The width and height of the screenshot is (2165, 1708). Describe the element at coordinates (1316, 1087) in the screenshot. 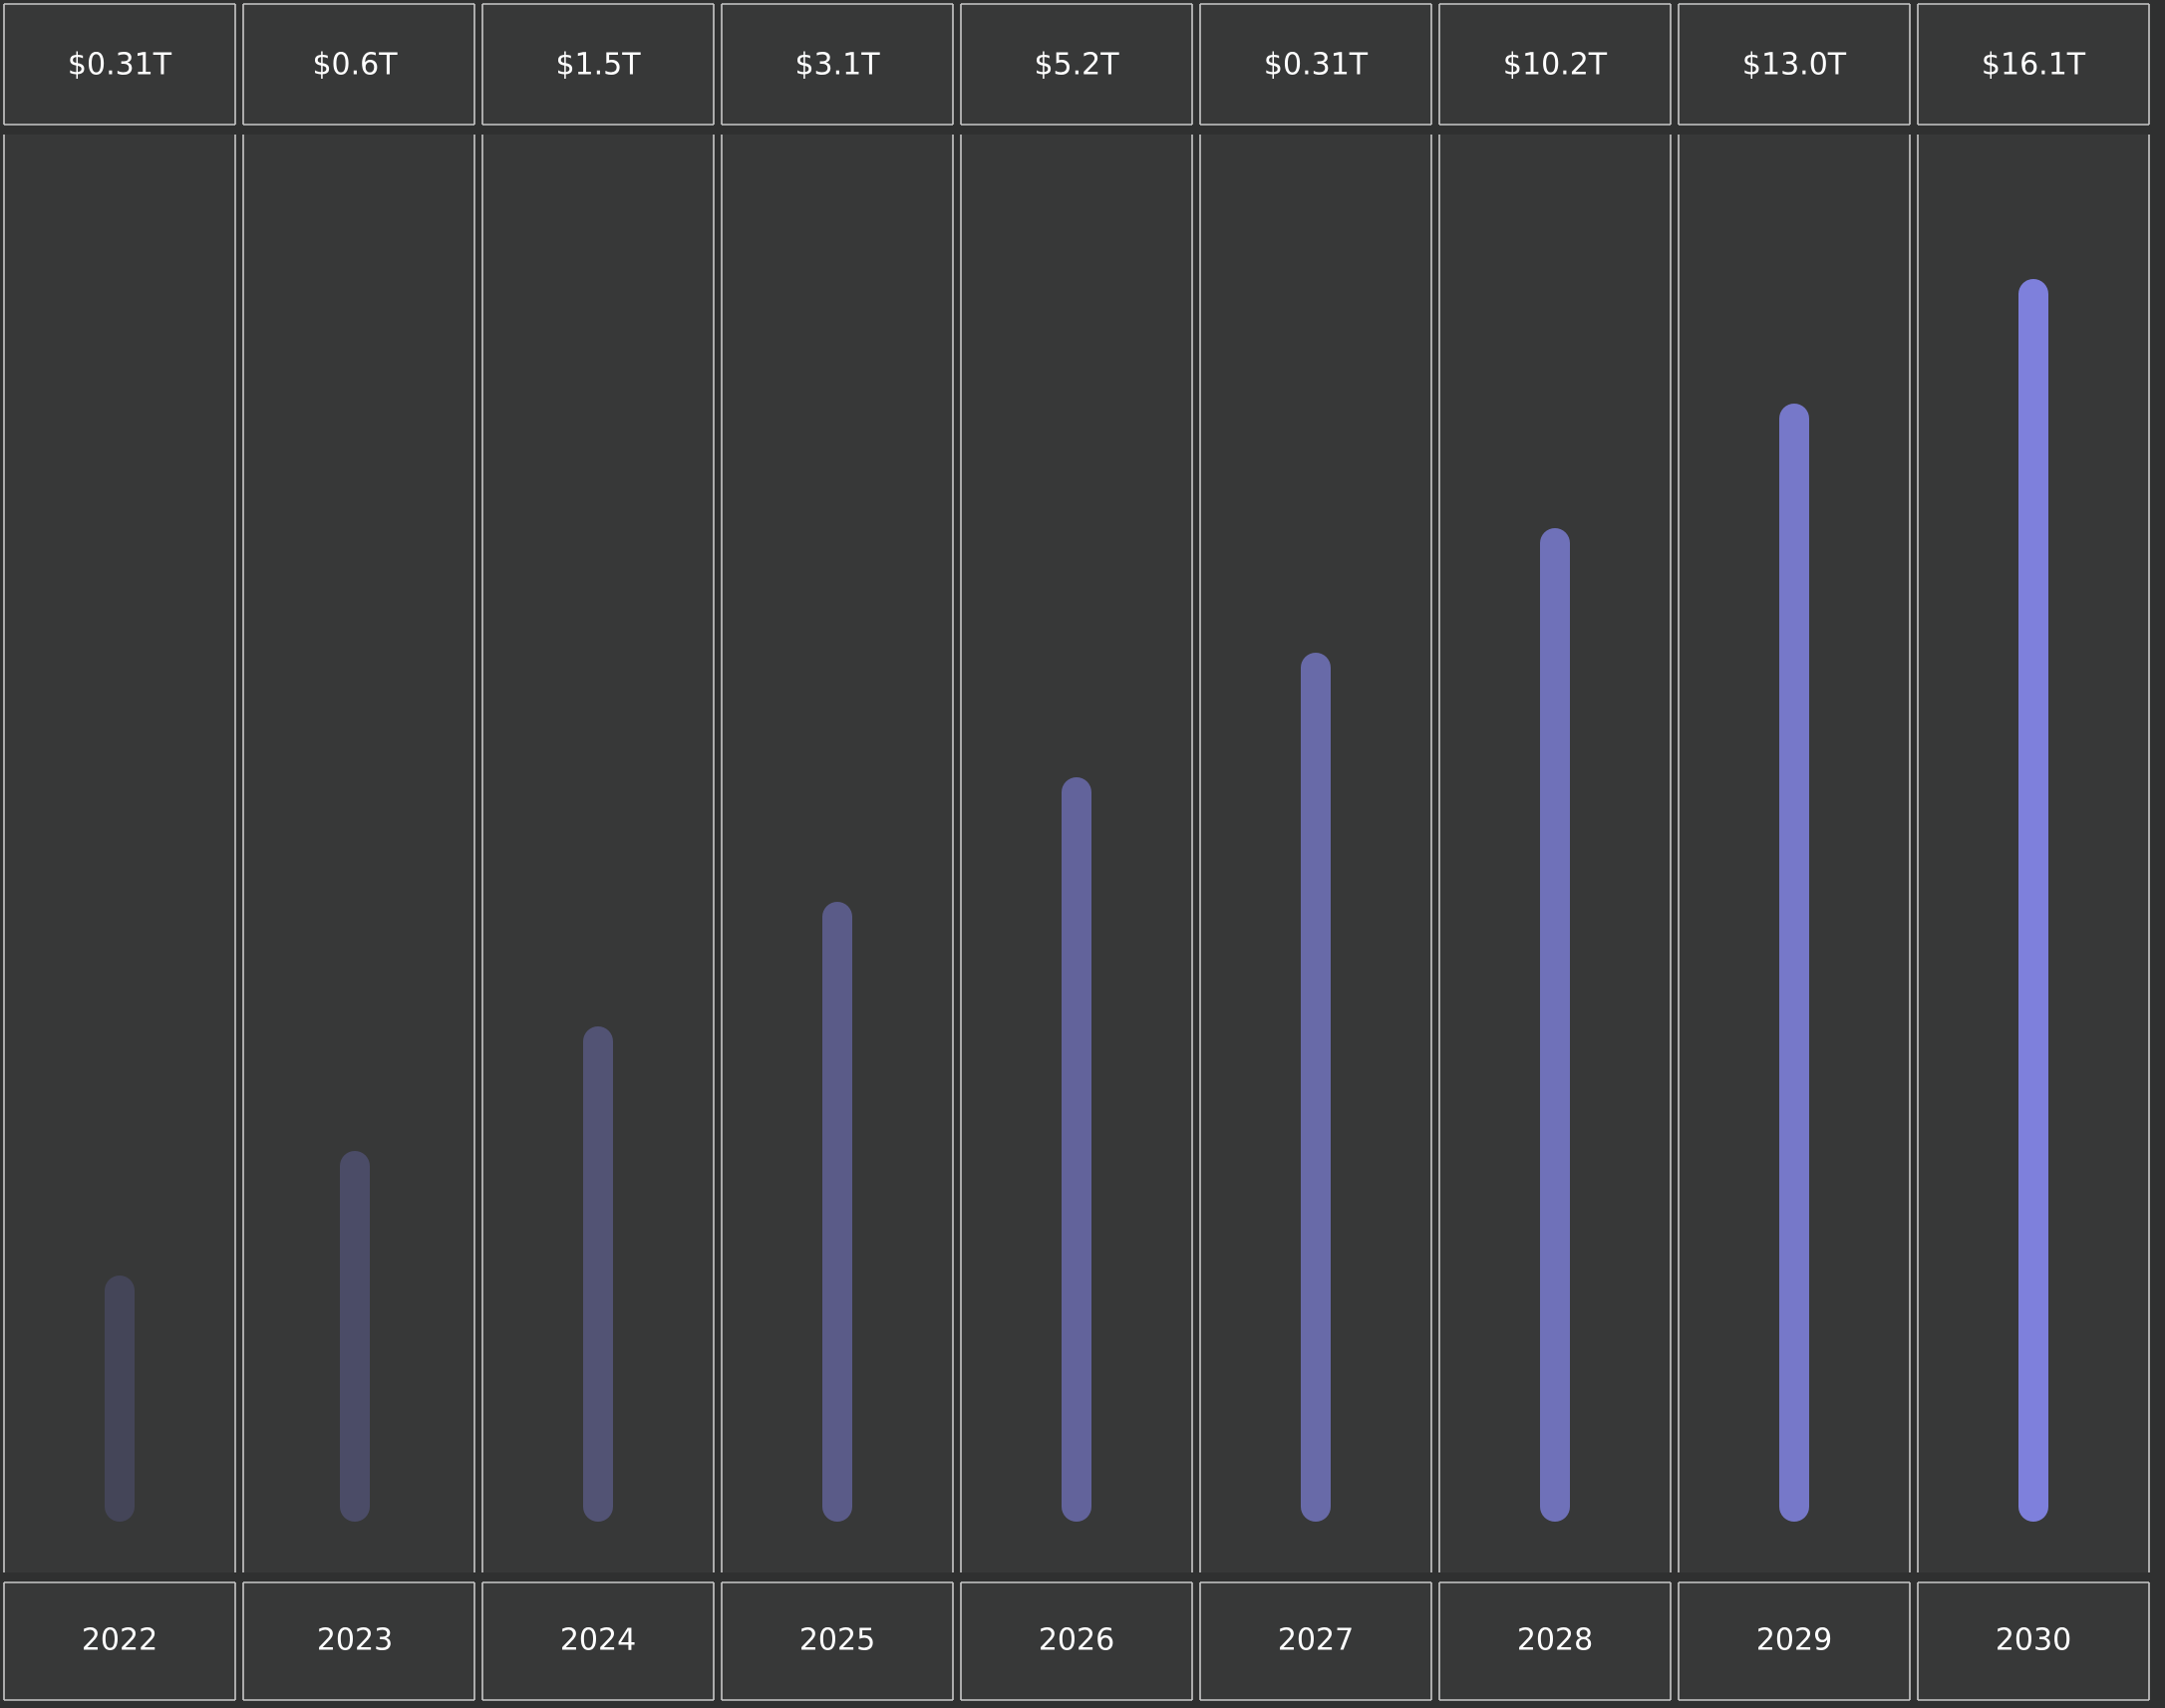

I see `bar-2027` at that location.